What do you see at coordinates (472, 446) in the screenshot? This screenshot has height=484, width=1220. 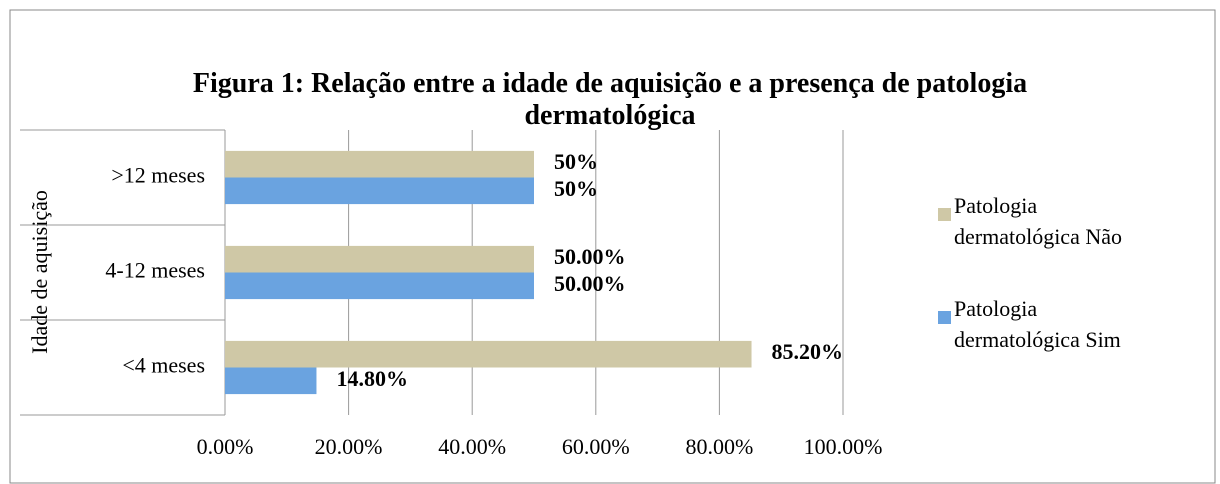 I see `x-tick-label: 40.00%` at bounding box center [472, 446].